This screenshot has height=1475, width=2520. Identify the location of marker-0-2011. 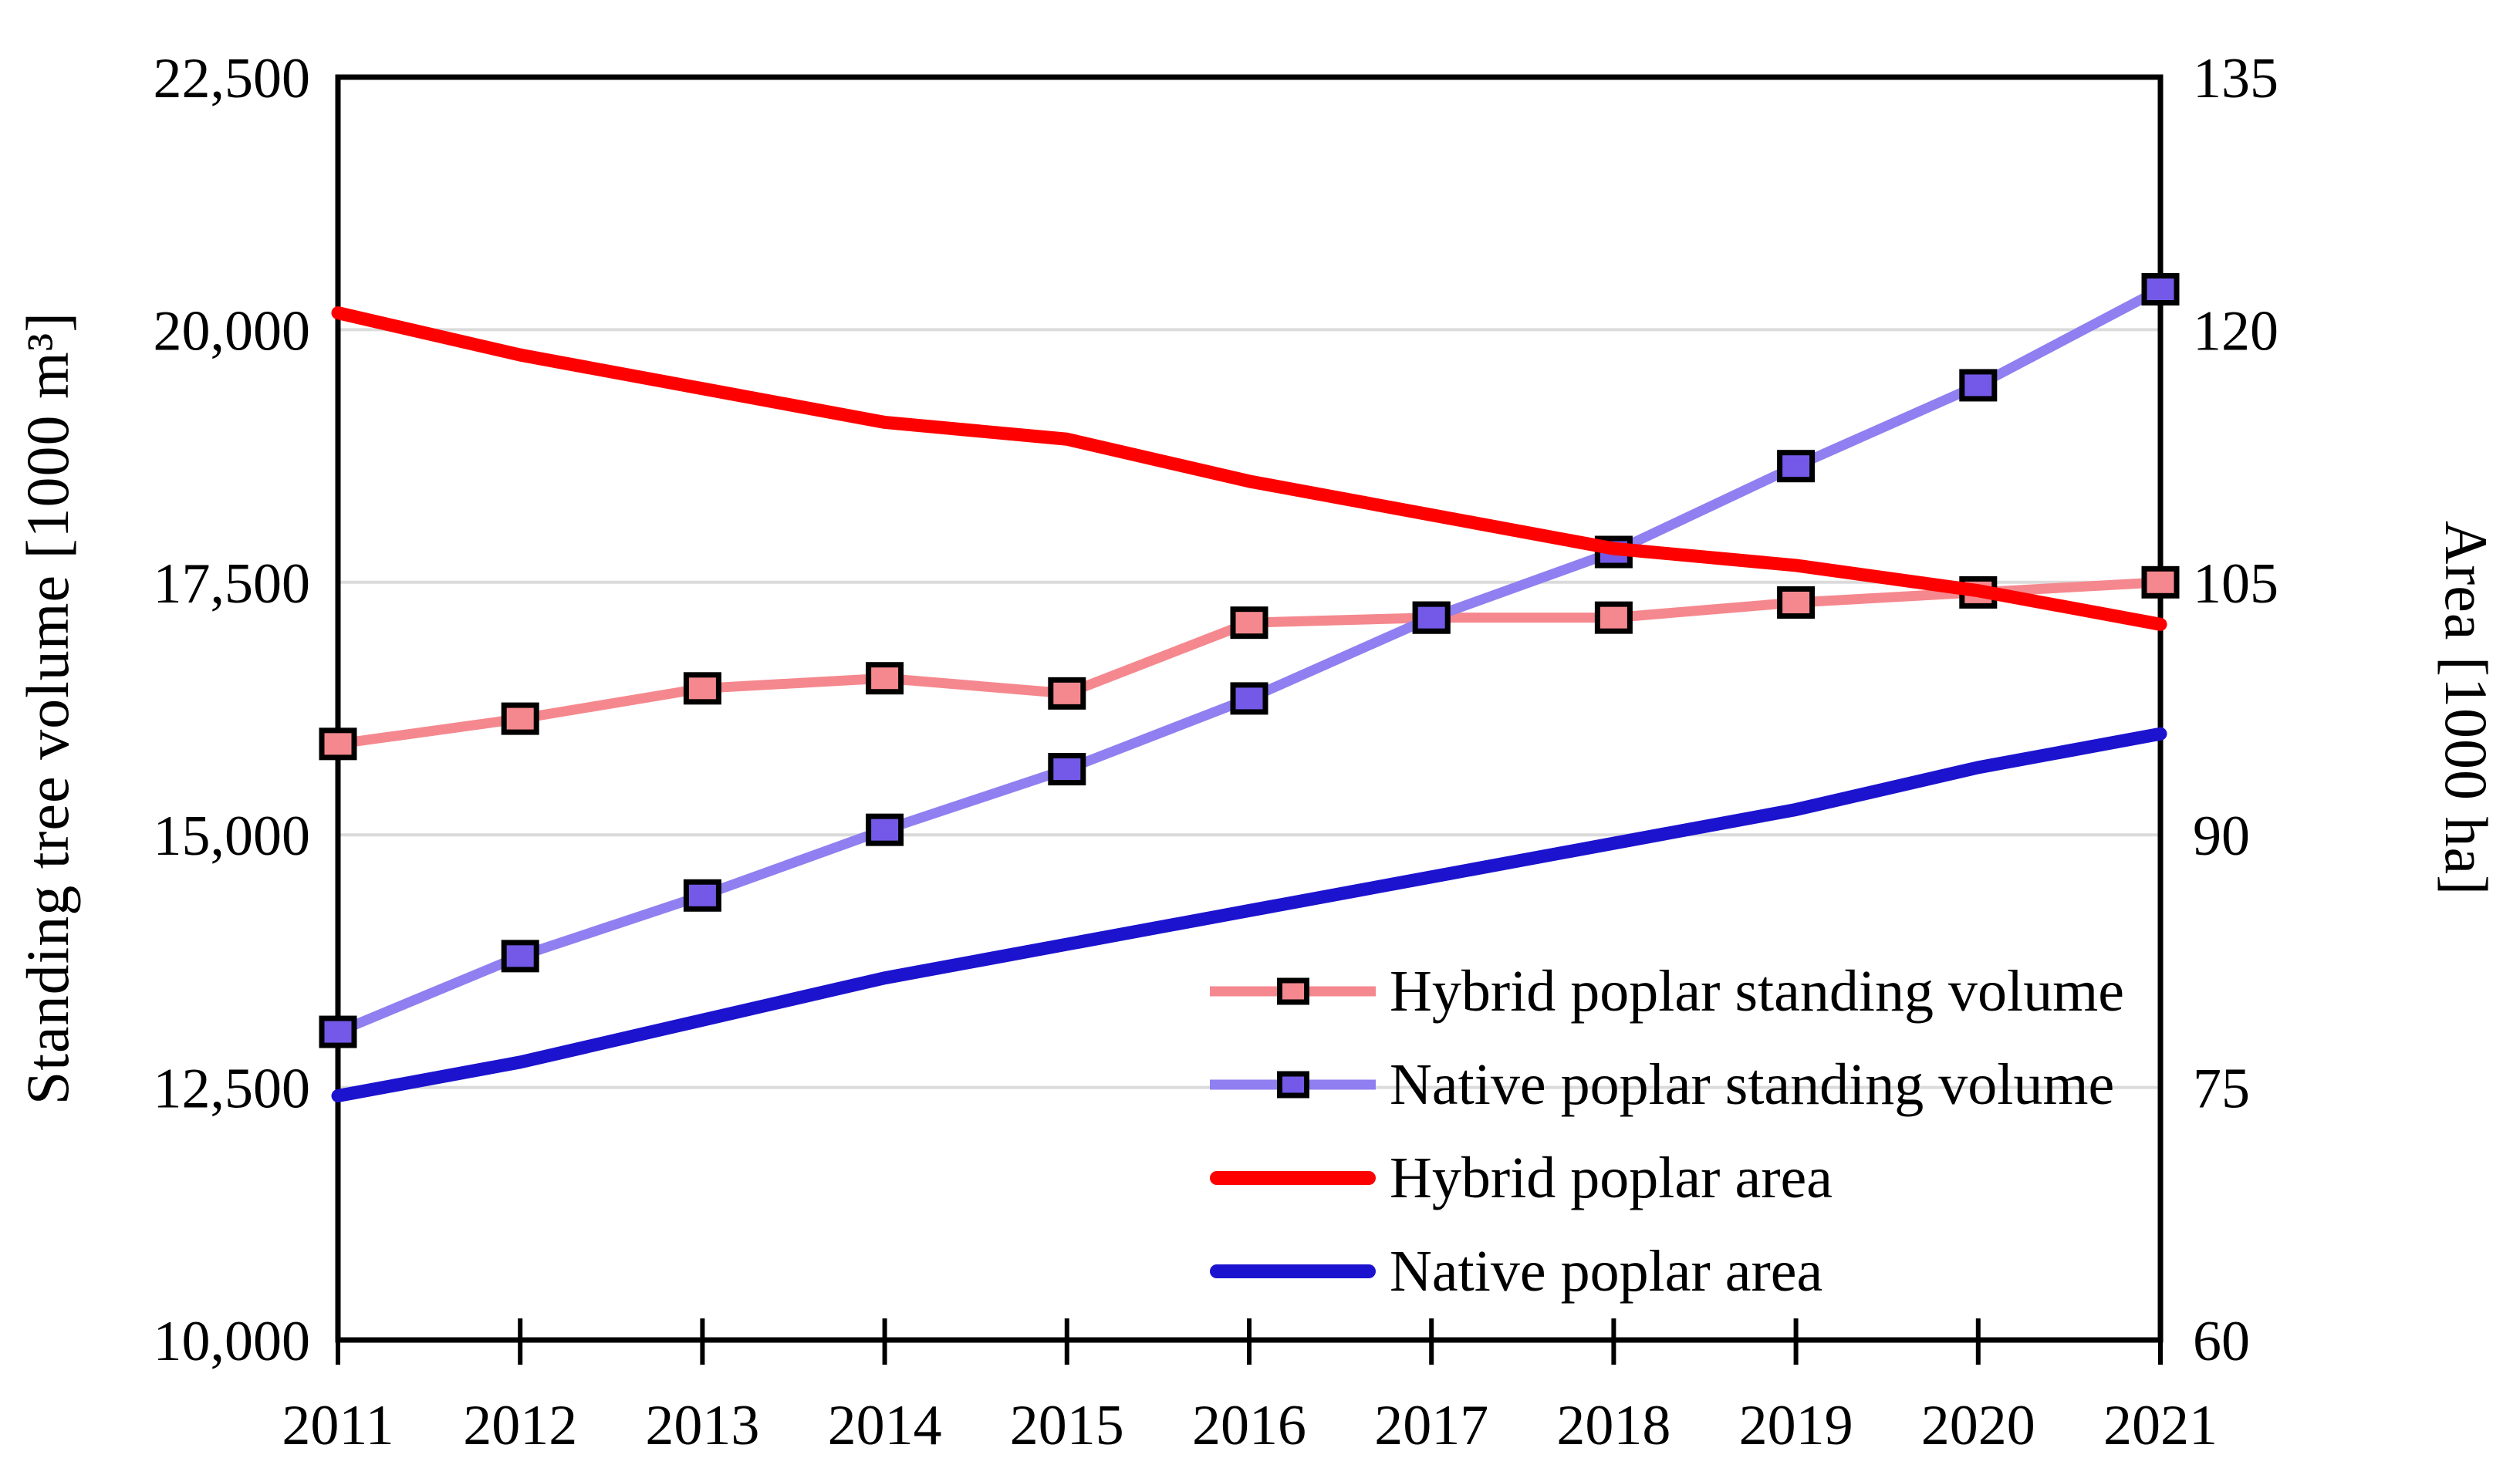
(338, 744).